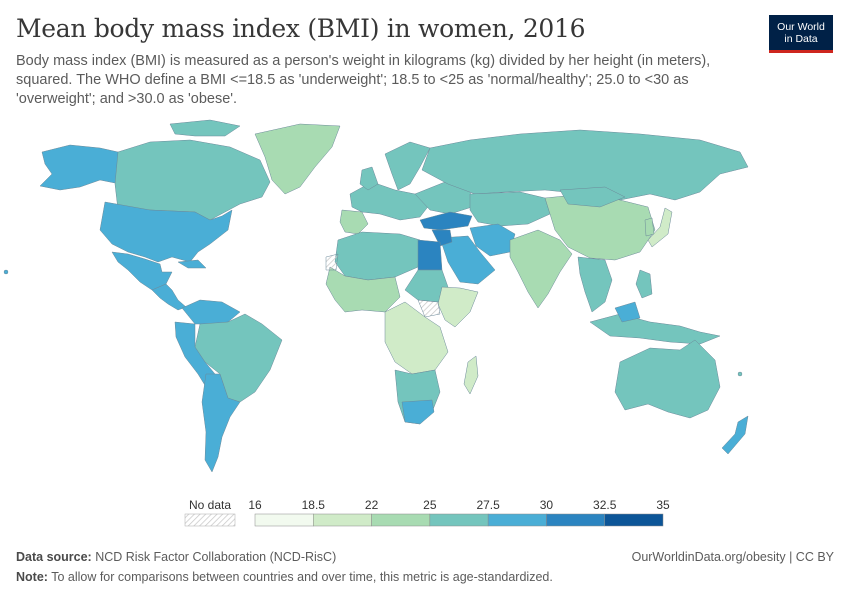  What do you see at coordinates (649, 227) in the screenshot?
I see `region-korea` at bounding box center [649, 227].